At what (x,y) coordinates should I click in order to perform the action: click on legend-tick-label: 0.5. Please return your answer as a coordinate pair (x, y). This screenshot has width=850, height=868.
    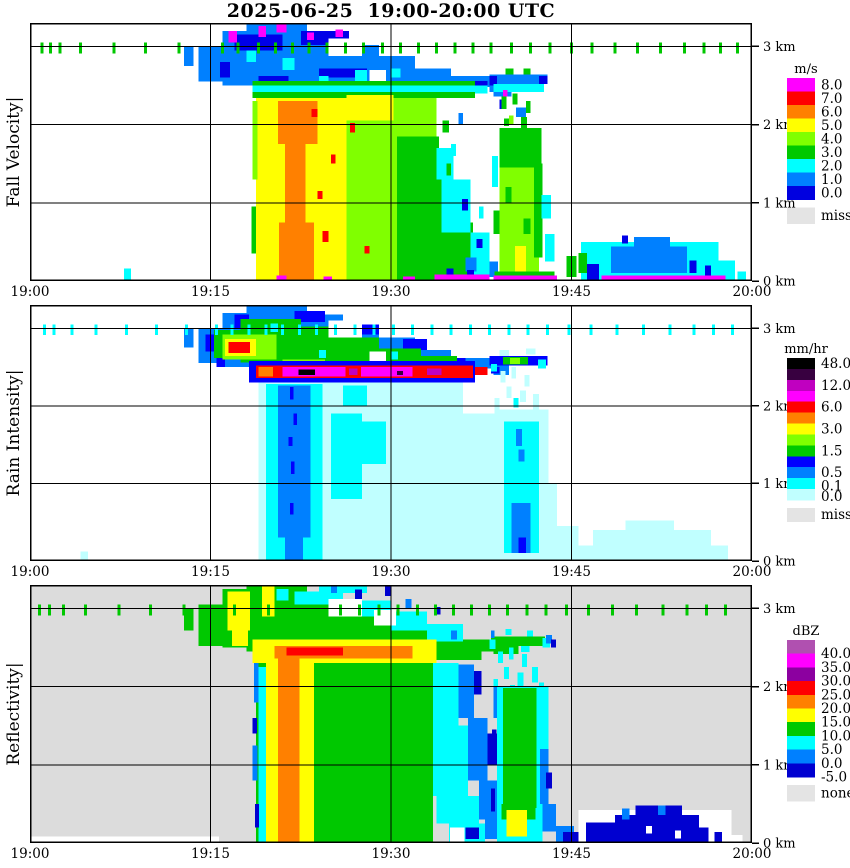
    Looking at the image, I should click on (831, 473).